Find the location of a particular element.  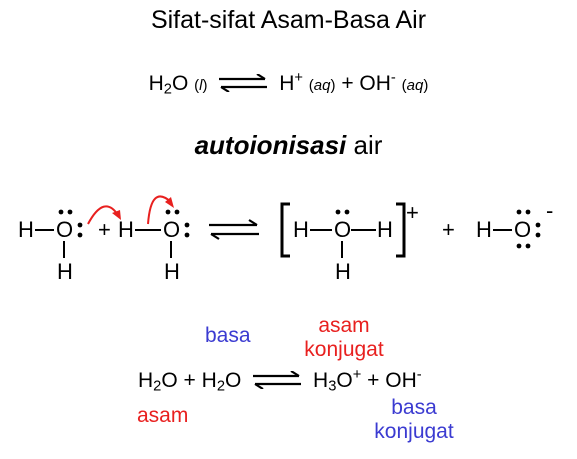

label-basa: basa is located at coordinates (228, 335).